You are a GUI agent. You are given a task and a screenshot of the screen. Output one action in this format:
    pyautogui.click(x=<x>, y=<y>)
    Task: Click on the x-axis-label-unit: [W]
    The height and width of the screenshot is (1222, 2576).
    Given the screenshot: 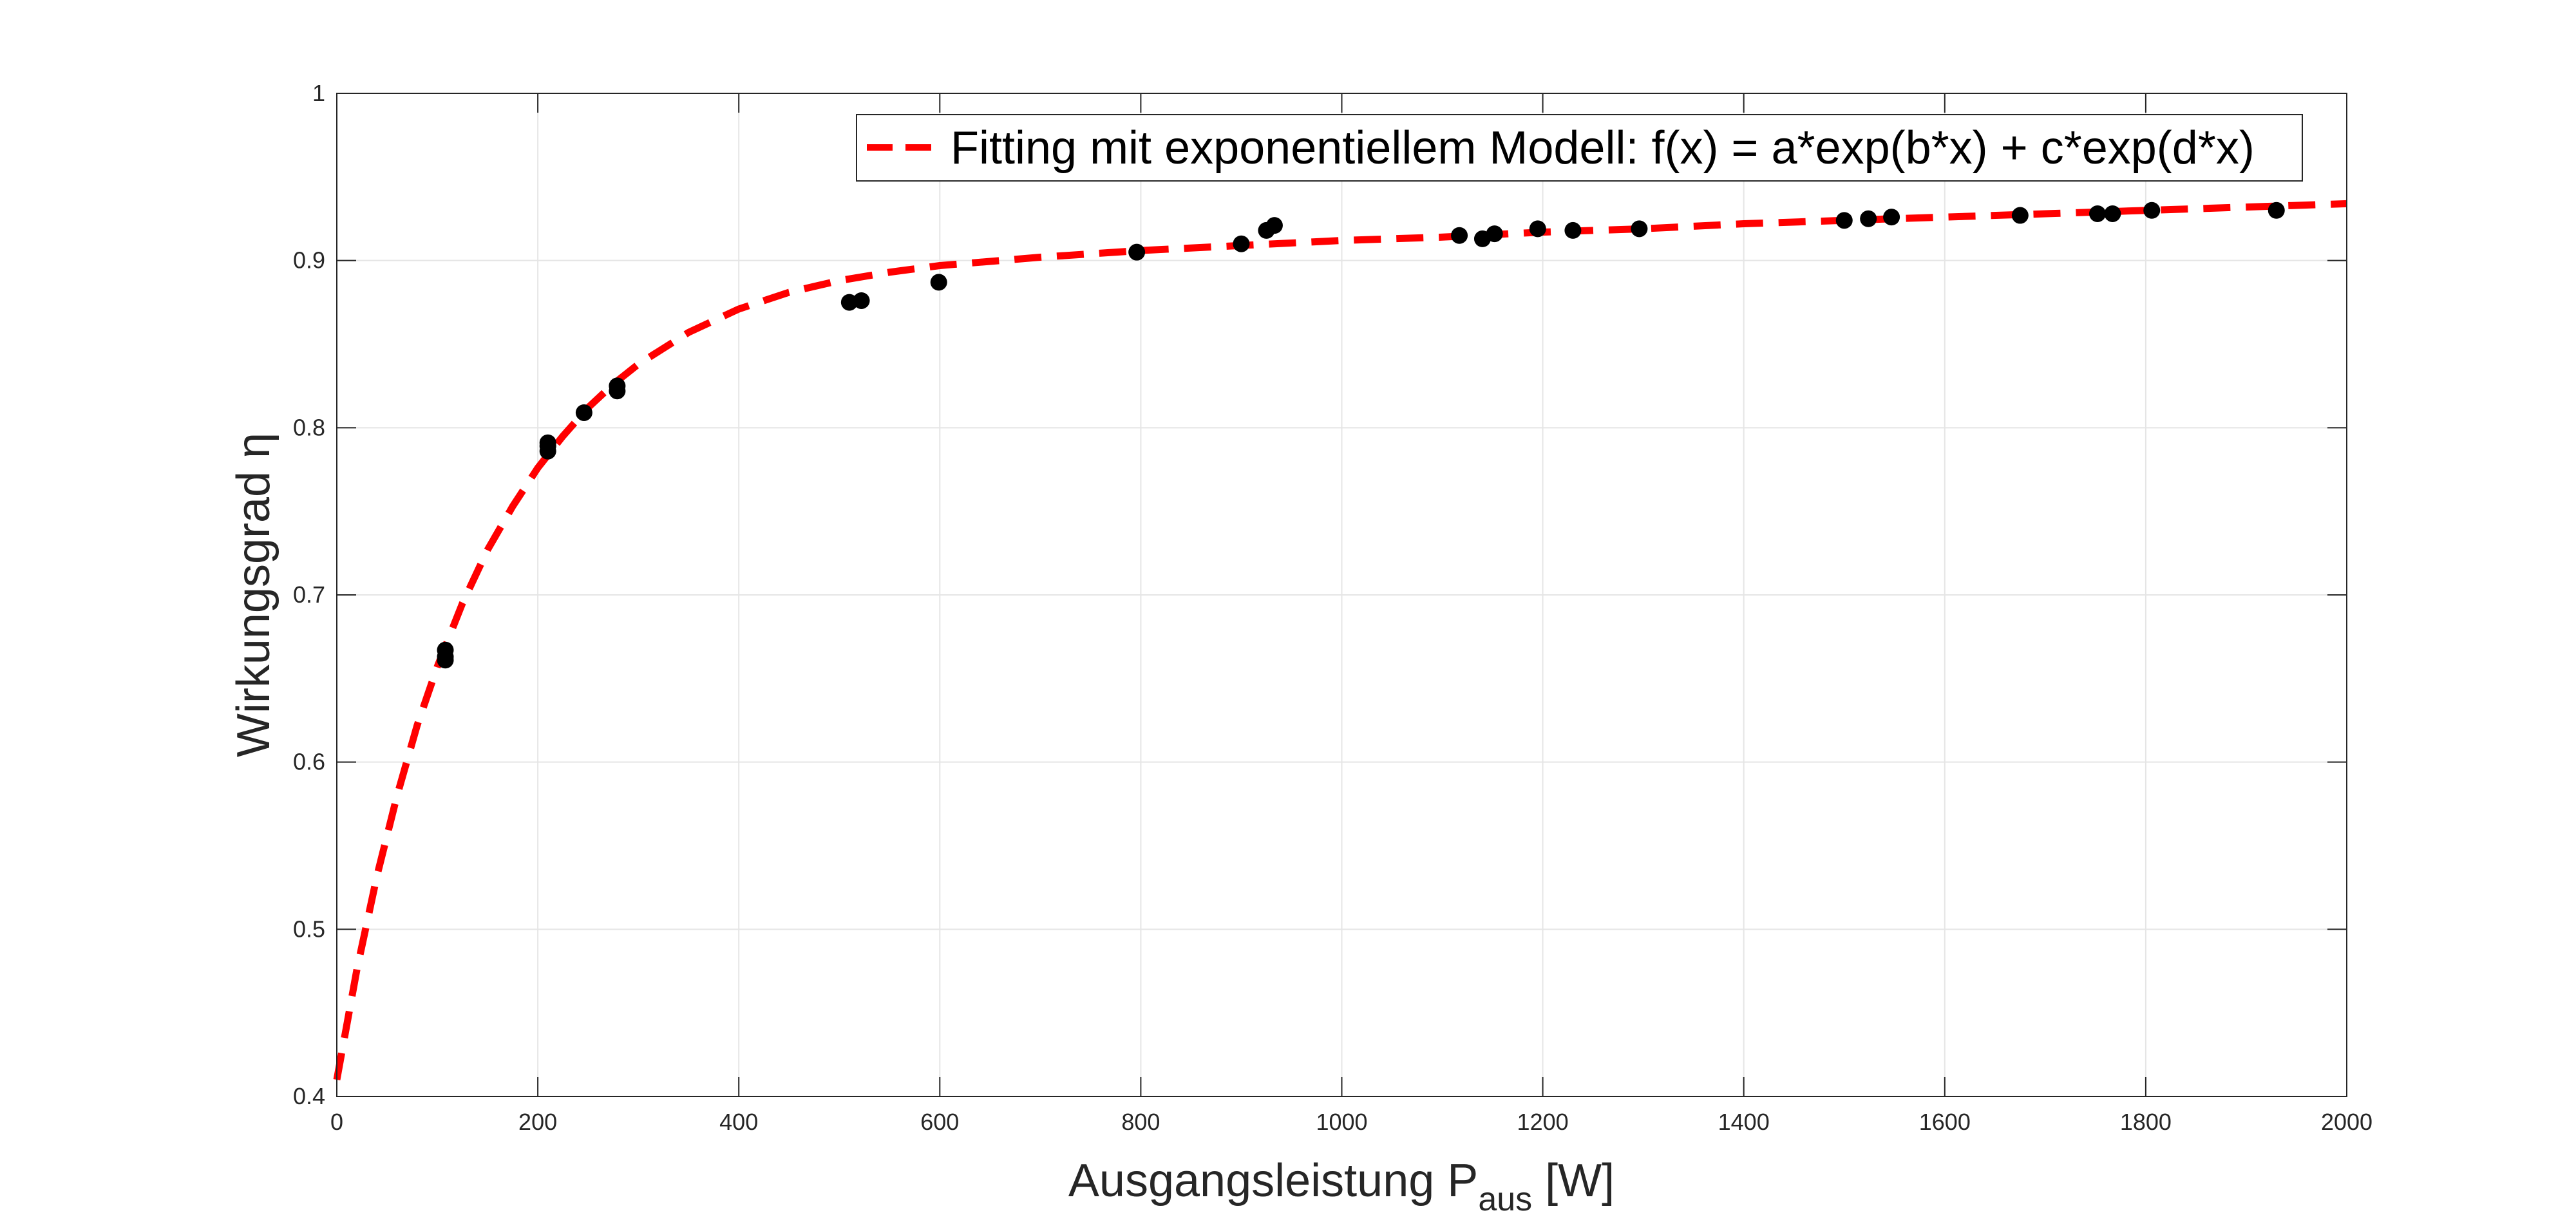 What is the action you would take?
    pyautogui.click(x=1574, y=1181)
    